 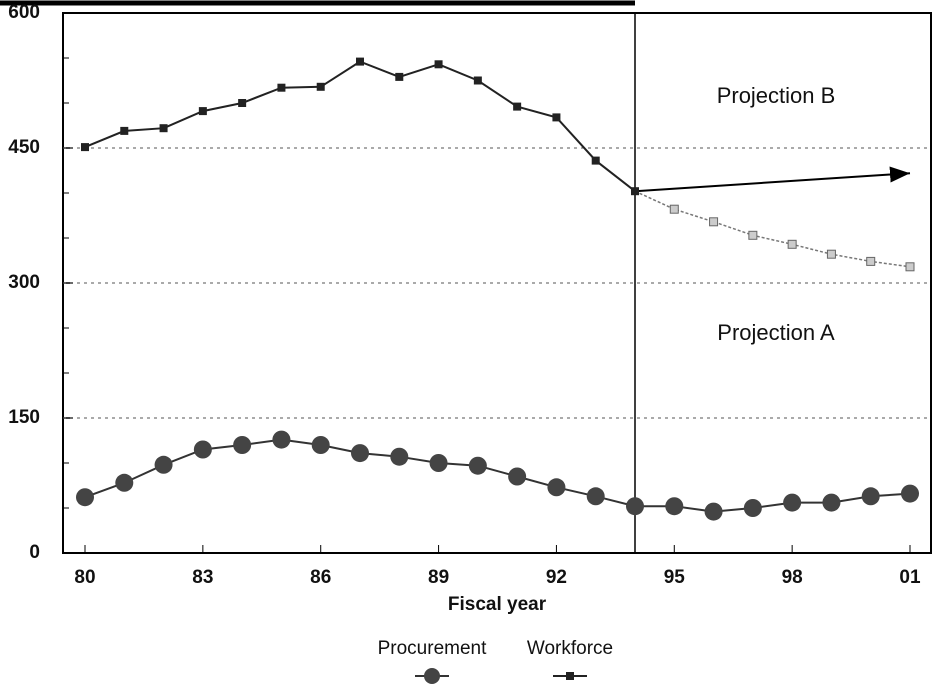 I want to click on legend-label: Procurement, so click(x=432, y=648).